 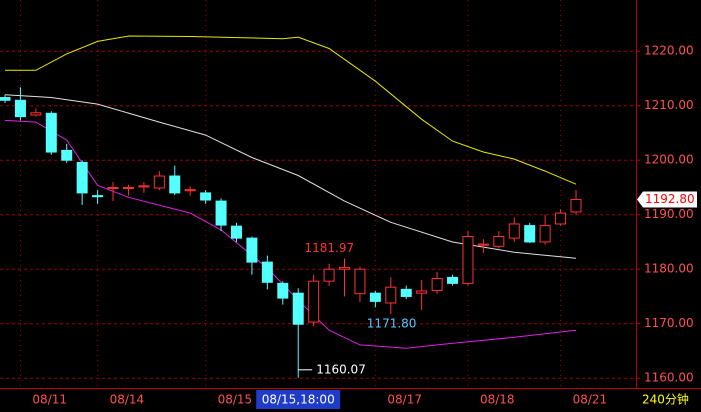 What do you see at coordinates (669, 51) in the screenshot?
I see `y-tick-label: 1220.00` at bounding box center [669, 51].